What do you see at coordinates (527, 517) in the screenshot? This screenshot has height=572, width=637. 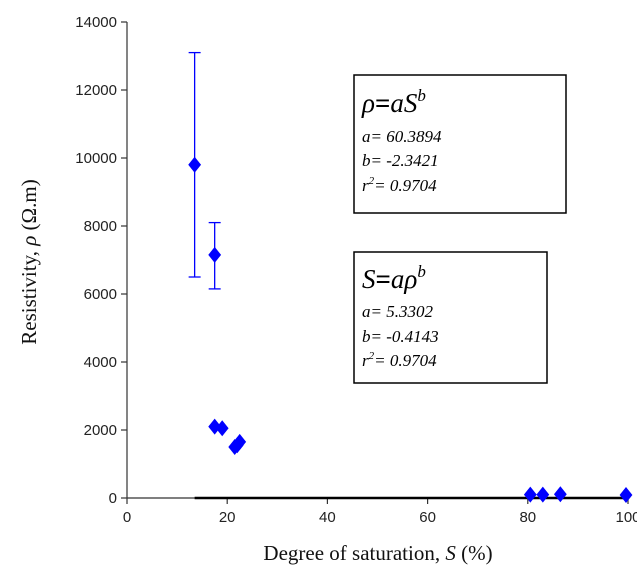 I see `x-tick-label: 80` at bounding box center [527, 517].